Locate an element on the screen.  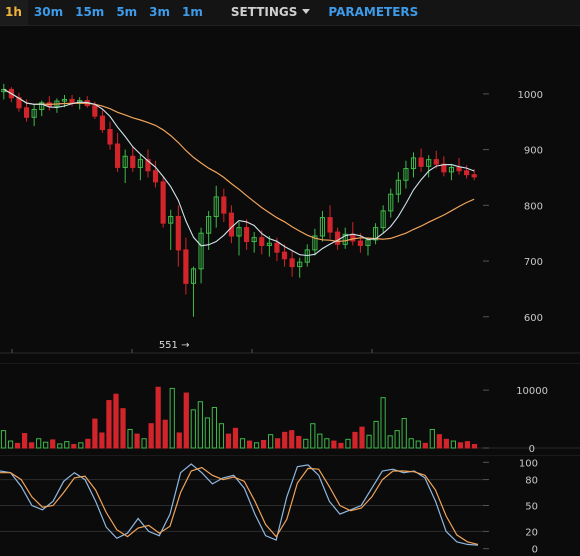
stochastic-axis-label: 50 is located at coordinates (531, 507).